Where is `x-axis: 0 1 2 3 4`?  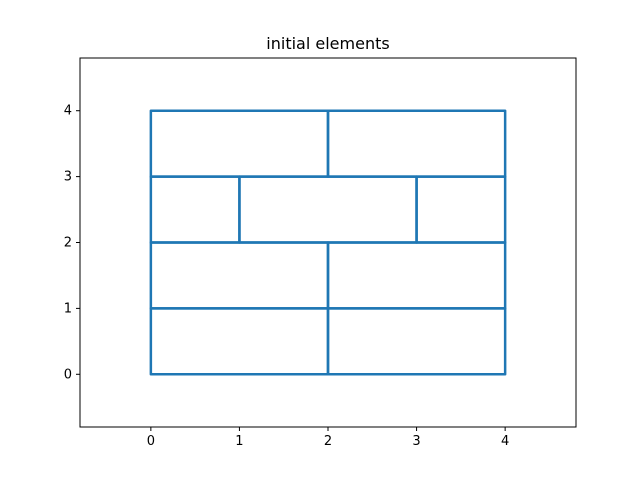
x-axis: 0 1 2 3 4 is located at coordinates (328, 438).